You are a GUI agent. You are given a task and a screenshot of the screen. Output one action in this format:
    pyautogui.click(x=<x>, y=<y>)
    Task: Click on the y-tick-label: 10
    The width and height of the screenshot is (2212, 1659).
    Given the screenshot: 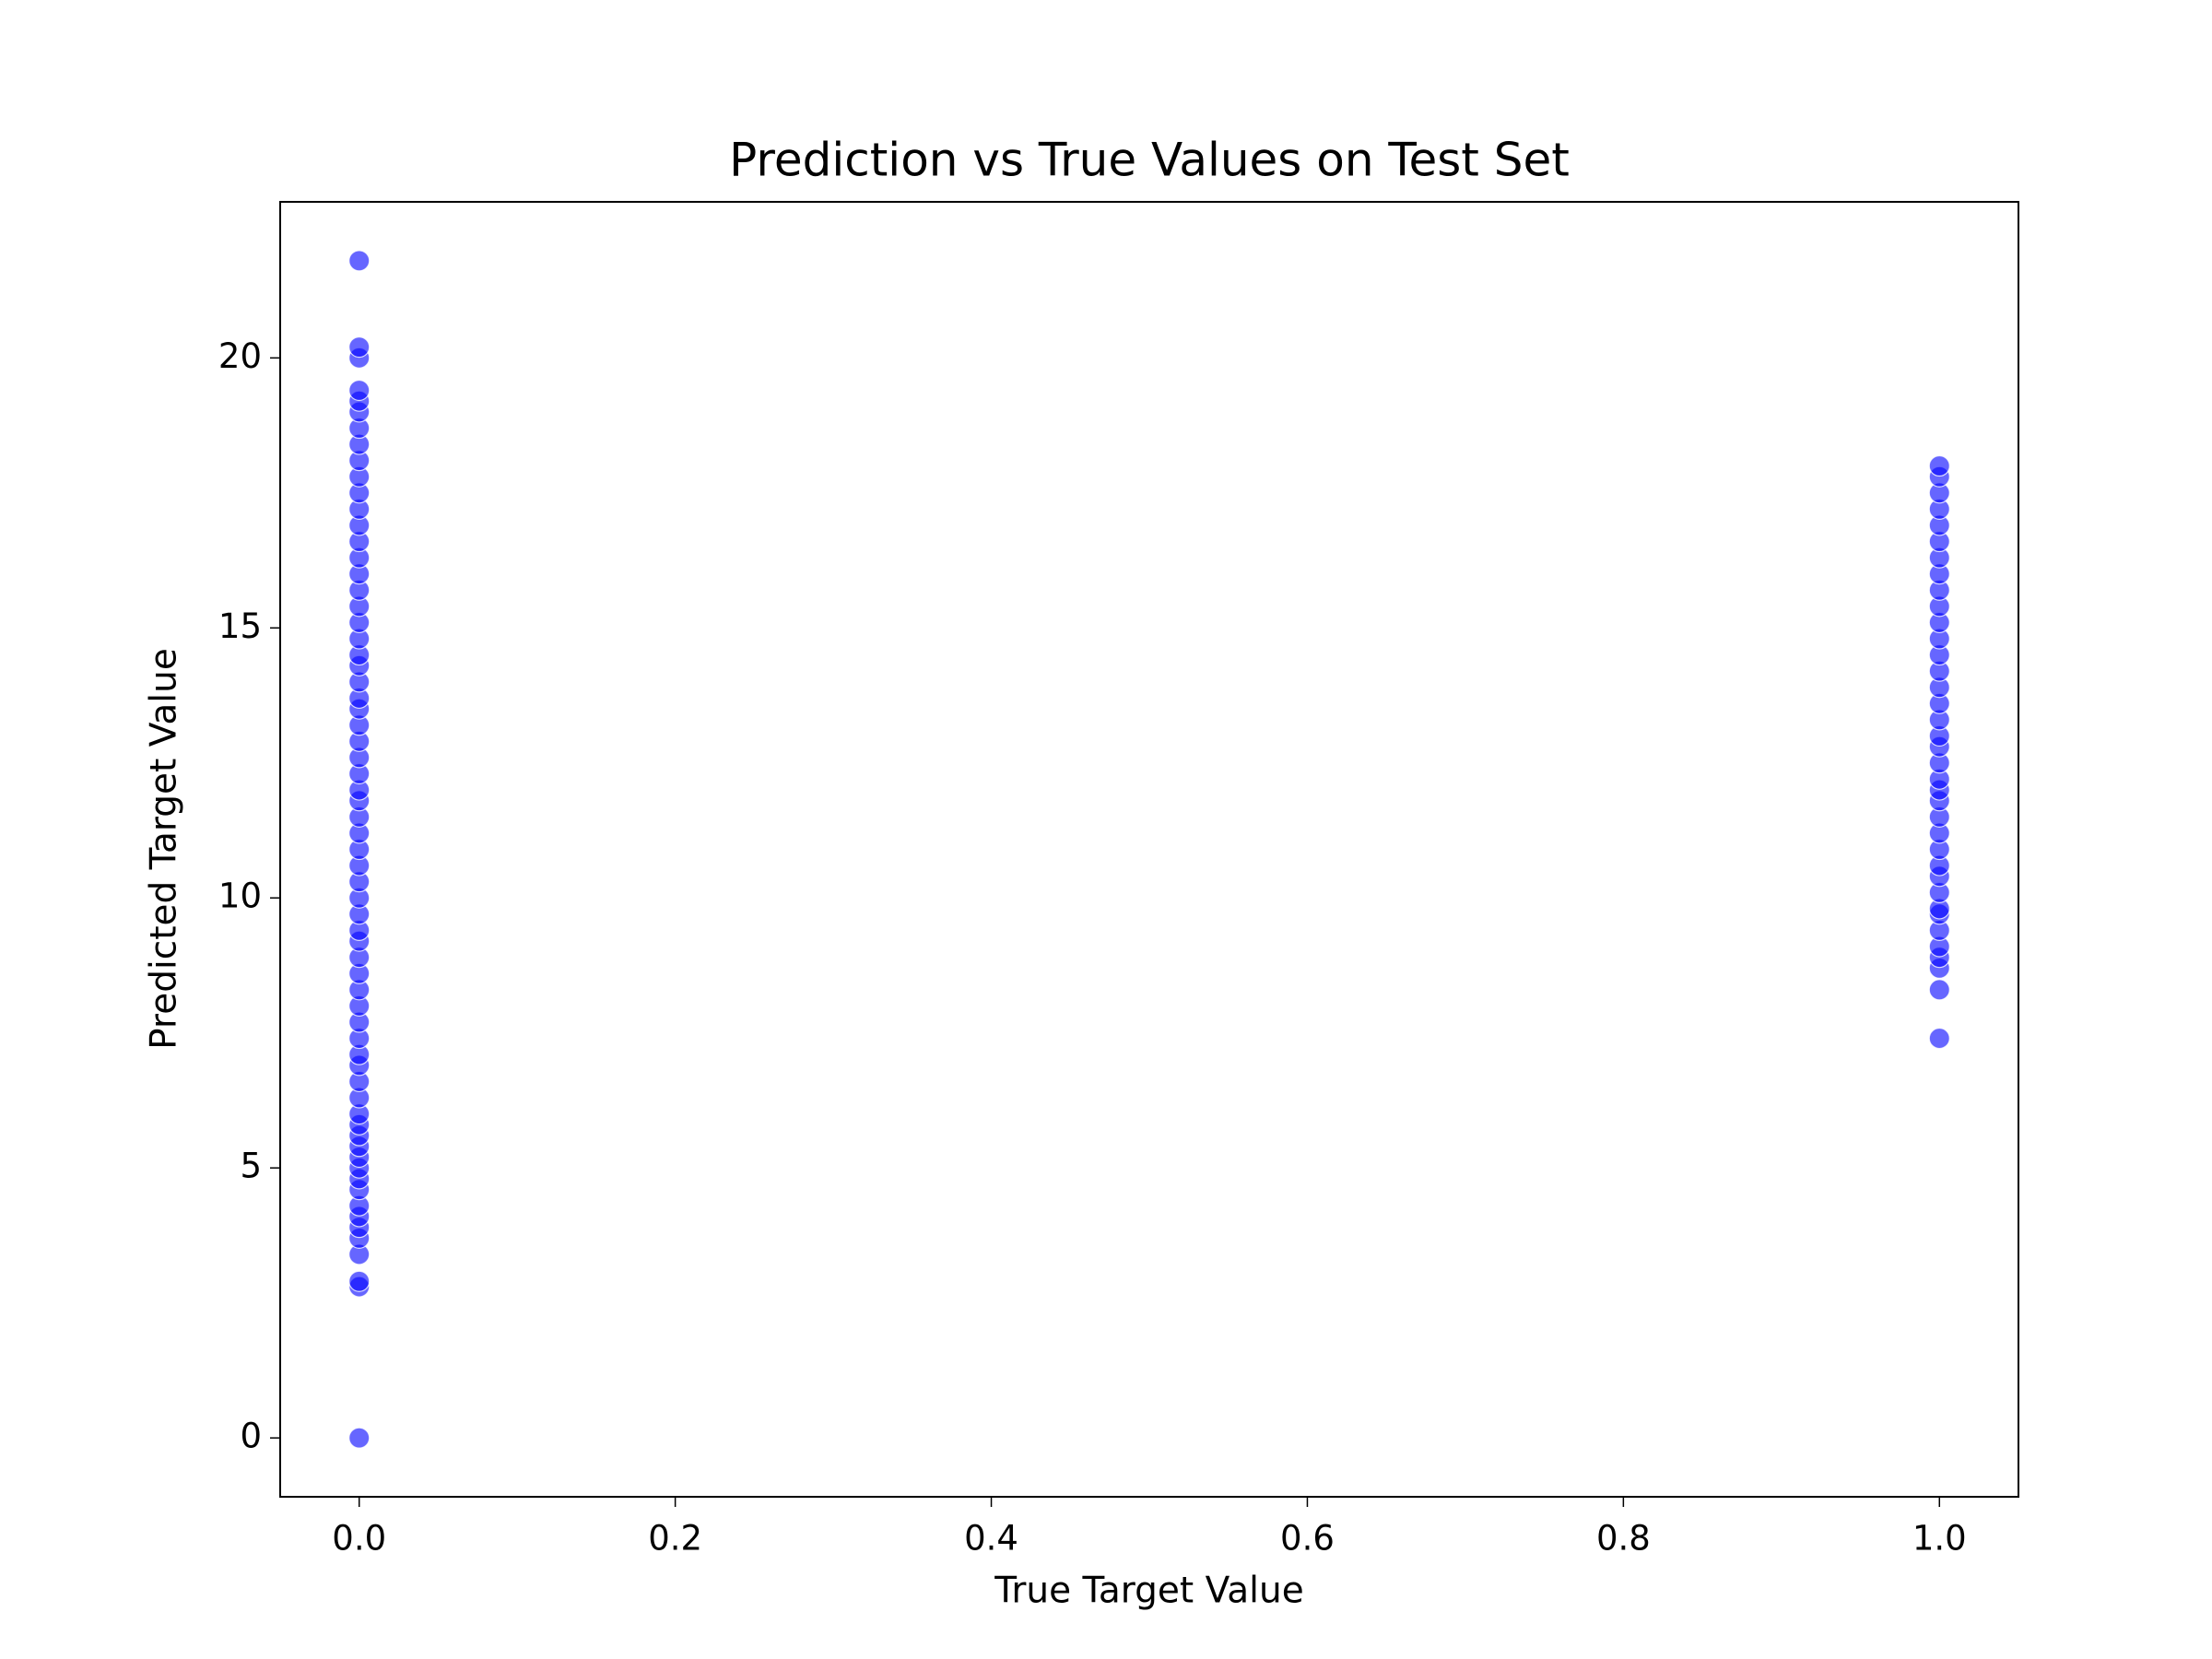 What is the action you would take?
    pyautogui.click(x=240, y=896)
    